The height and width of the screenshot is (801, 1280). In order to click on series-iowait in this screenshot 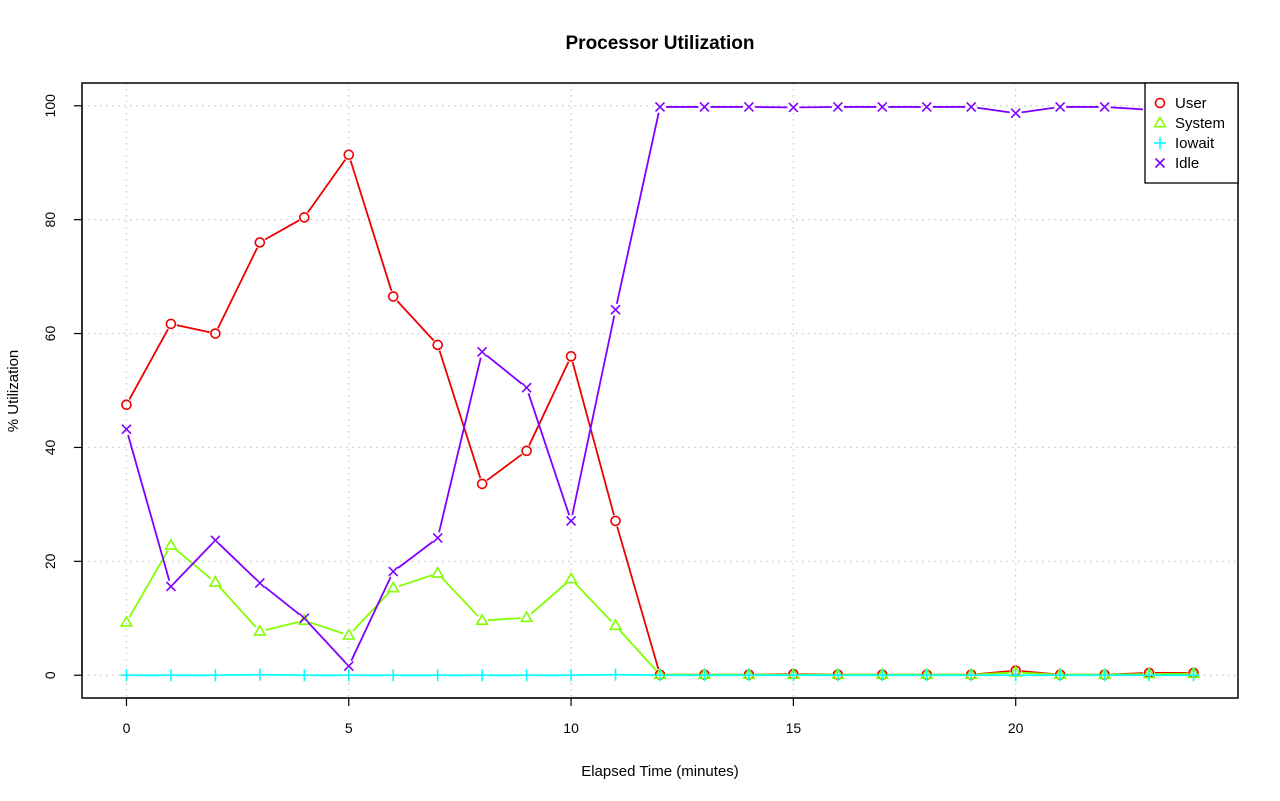, I will do `click(660, 675)`.